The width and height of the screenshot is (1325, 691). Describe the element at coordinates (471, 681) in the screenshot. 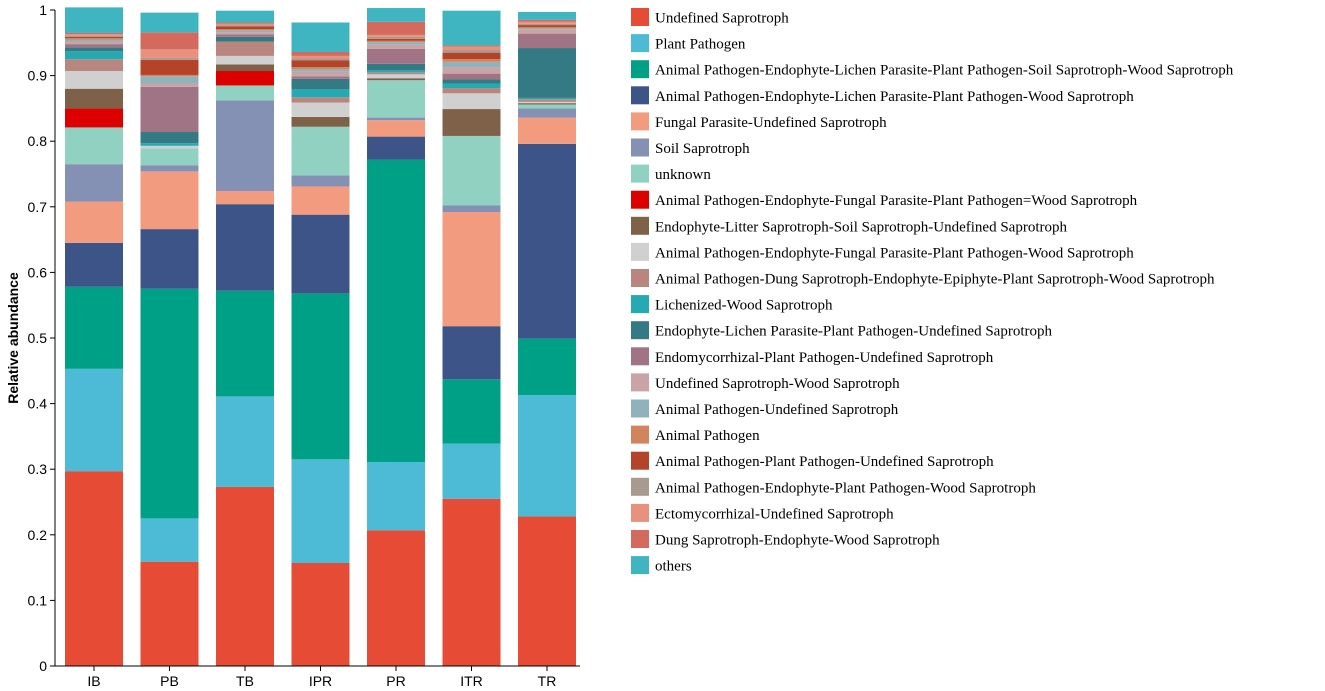

I see `x-tick-label-itr: ITR` at that location.